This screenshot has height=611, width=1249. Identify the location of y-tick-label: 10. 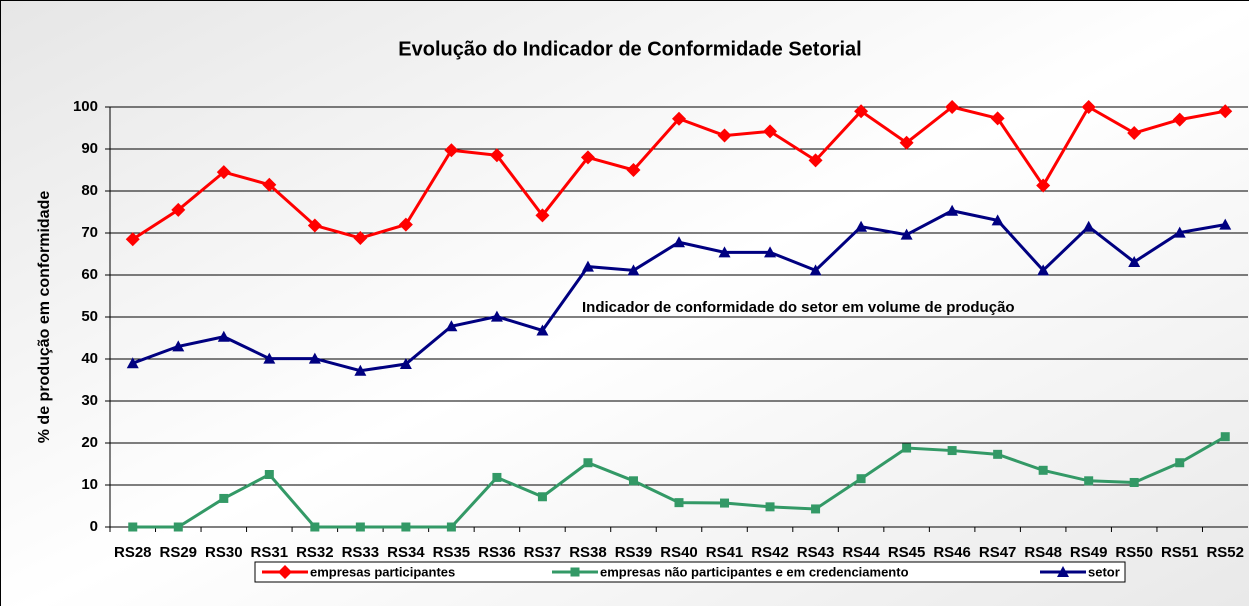
(89, 484).